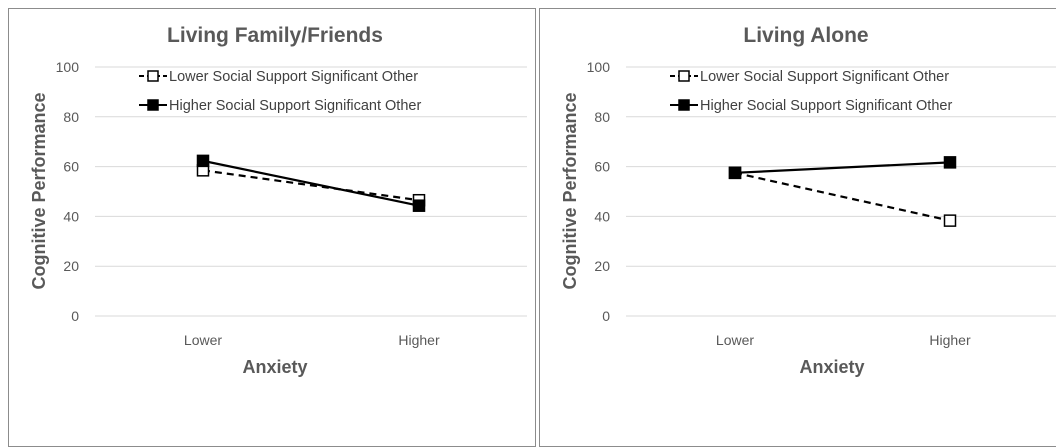 Image resolution: width=1056 pixels, height=447 pixels. What do you see at coordinates (805, 35) in the screenshot?
I see `chart-title: Living Alone` at bounding box center [805, 35].